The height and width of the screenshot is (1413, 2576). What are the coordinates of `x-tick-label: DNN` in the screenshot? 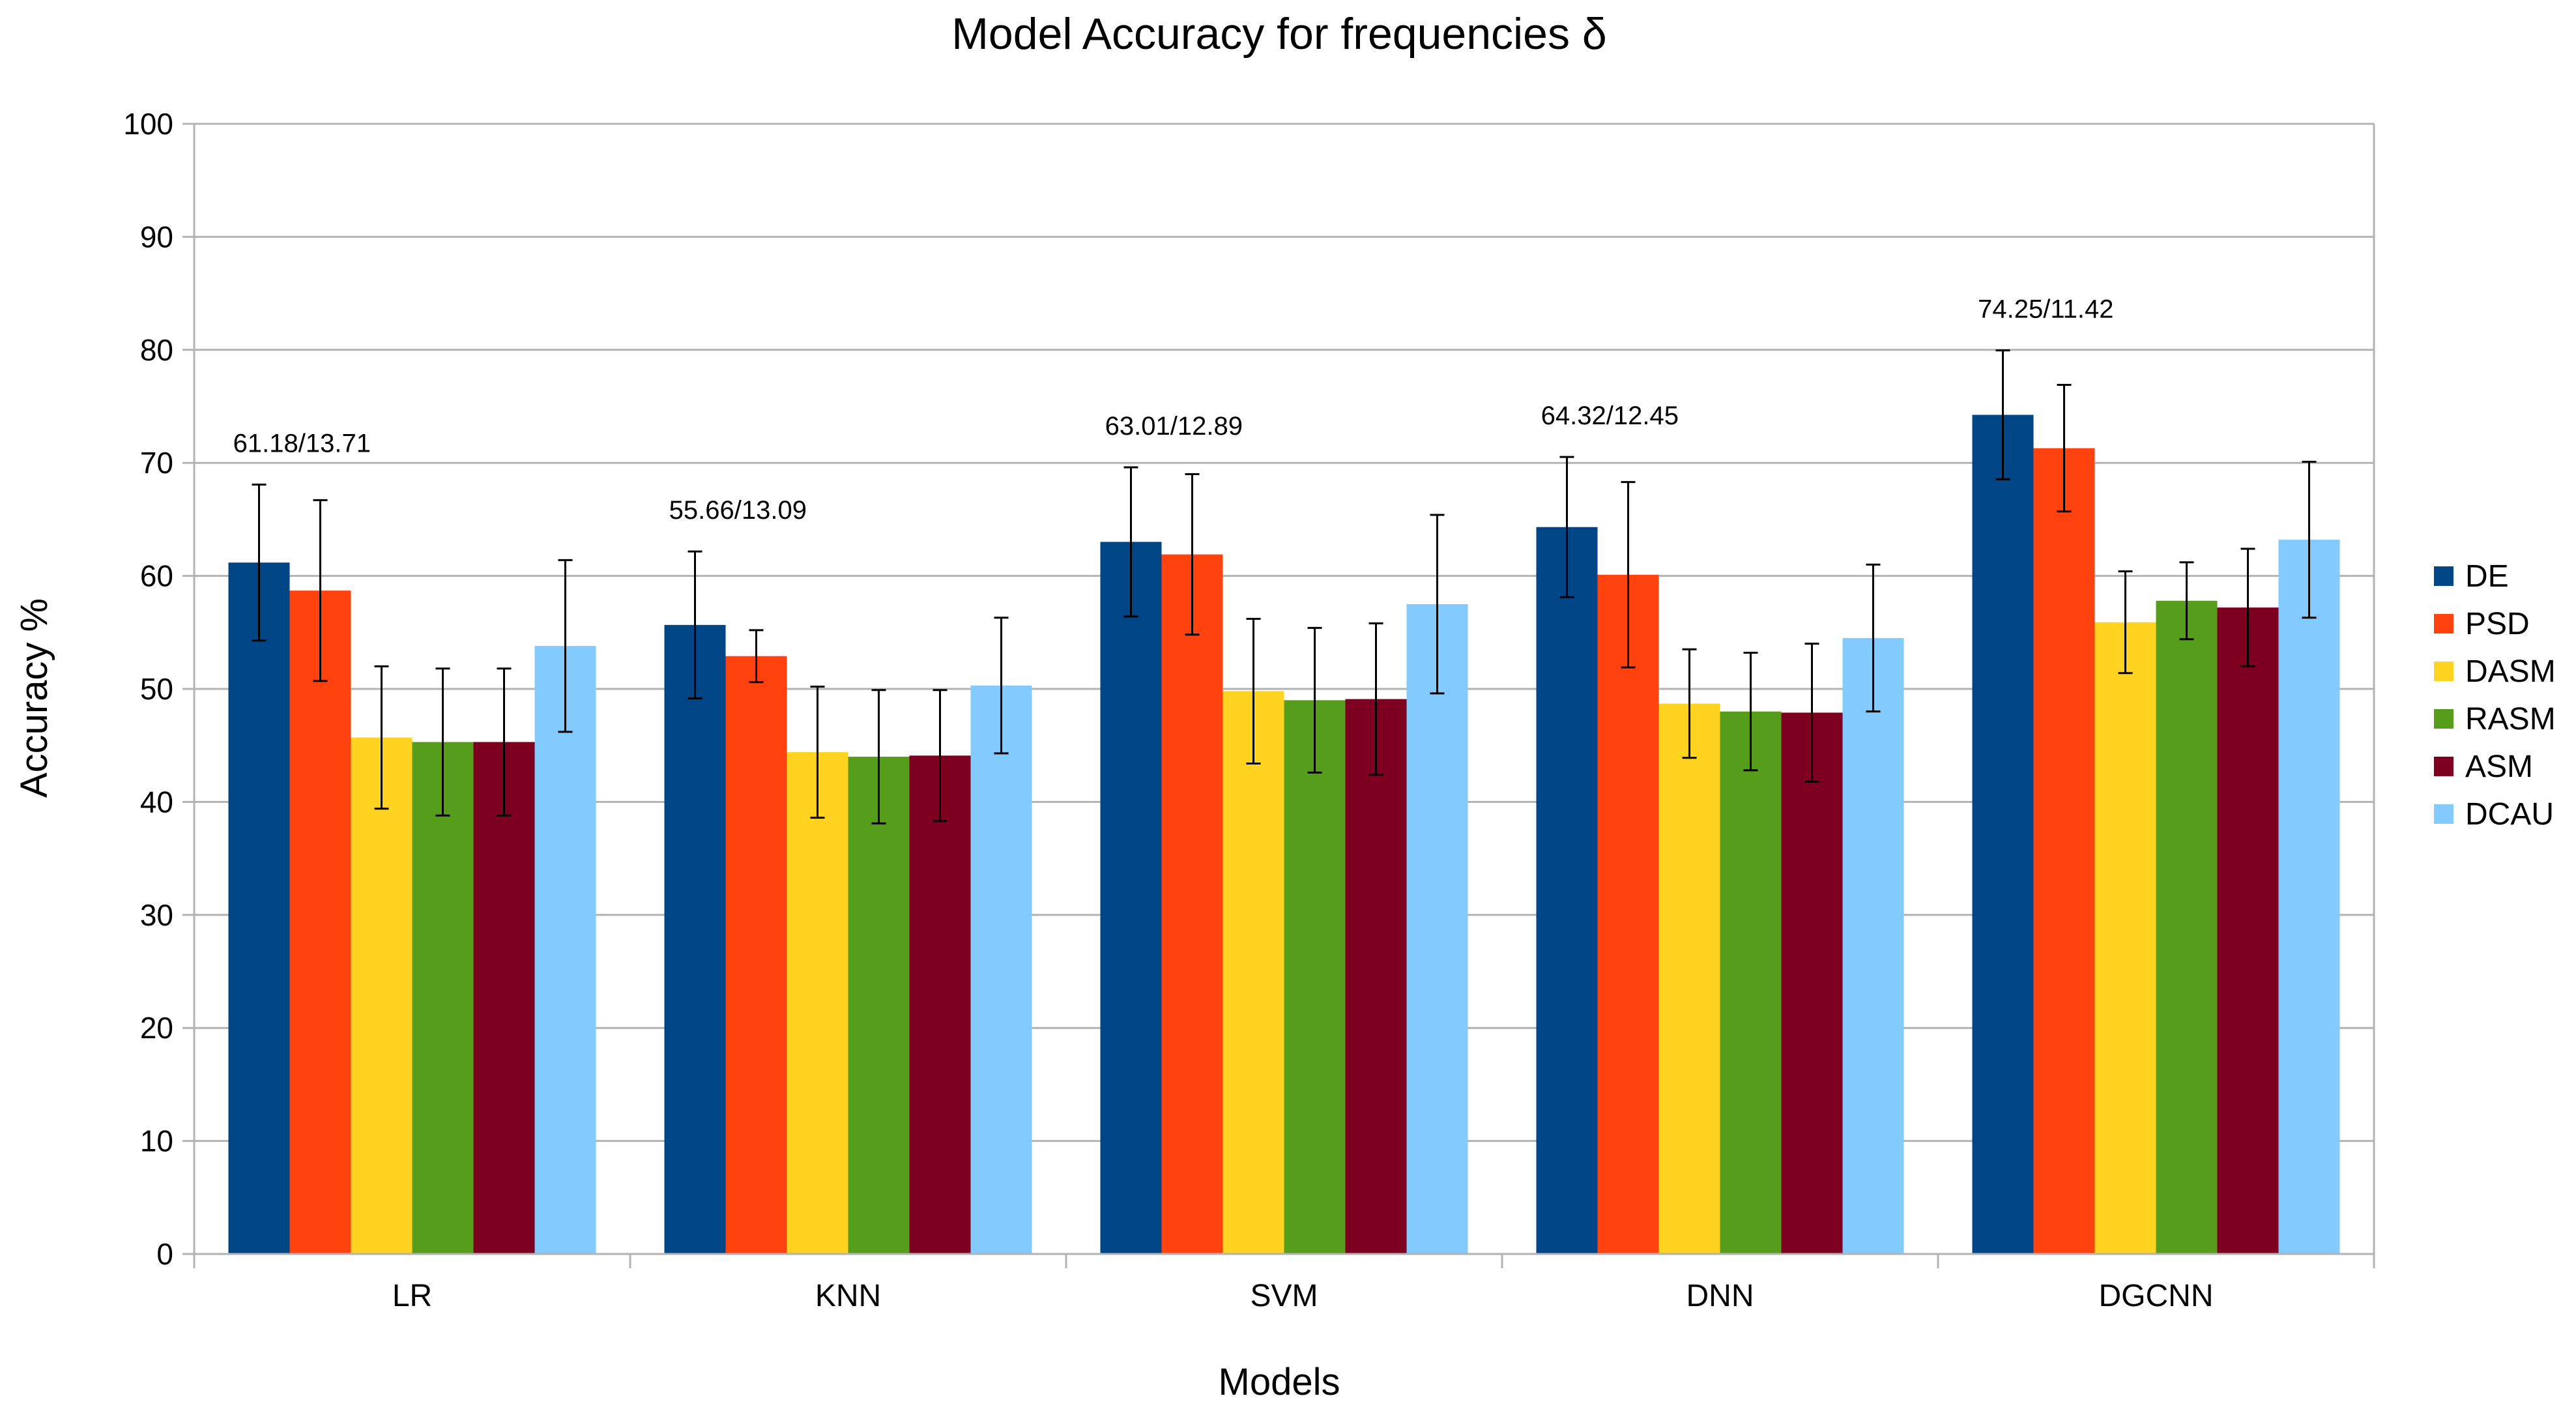 It's located at (1720, 1296).